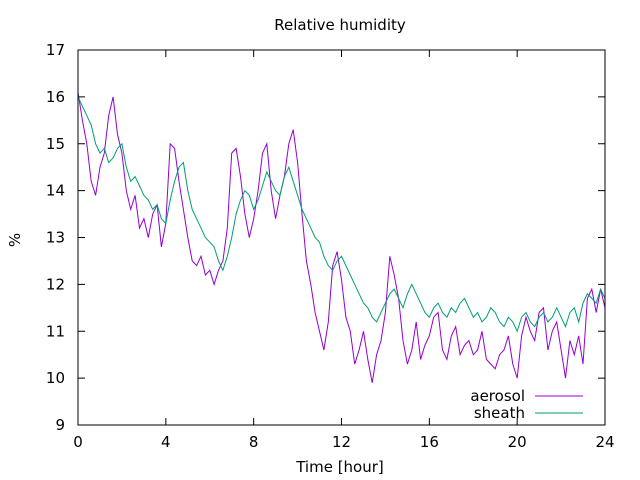 This screenshot has width=640, height=480. I want to click on y-tick-label: 10, so click(55, 378).